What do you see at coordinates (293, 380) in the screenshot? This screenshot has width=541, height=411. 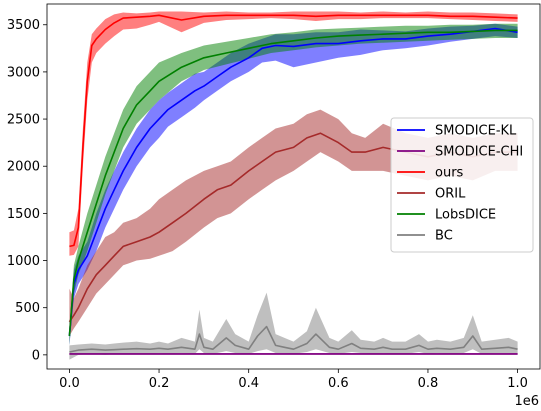 I see `x-axis: 0.0 0.2 0.4 0.6 0.8 1.0` at bounding box center [293, 380].